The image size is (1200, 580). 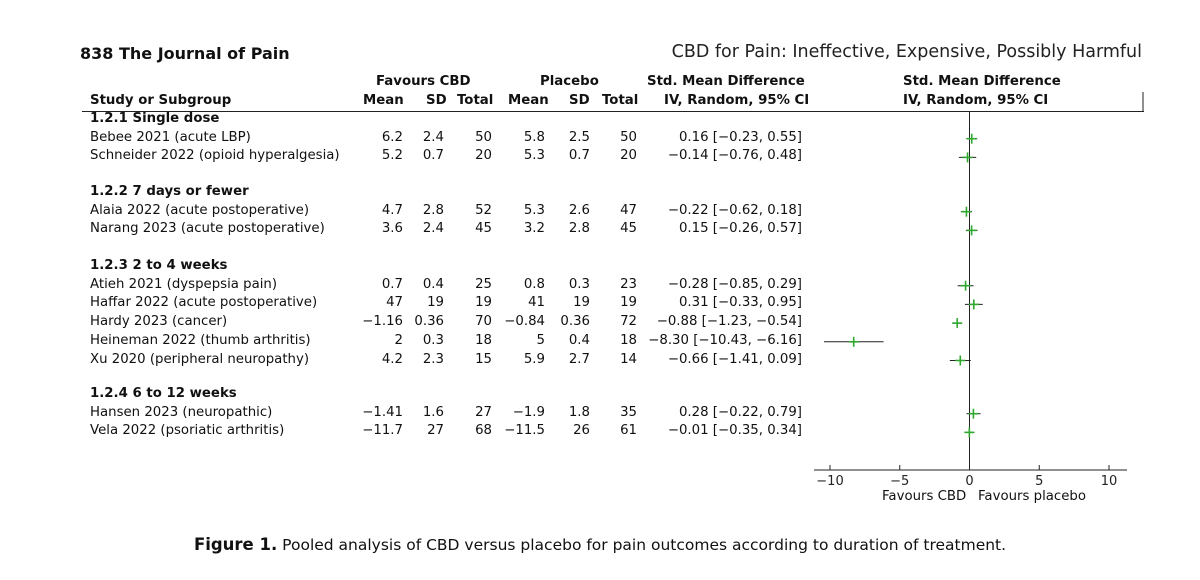 I want to click on cell-ci: 0.15 [−0.26, 0.57], so click(x=740, y=229).